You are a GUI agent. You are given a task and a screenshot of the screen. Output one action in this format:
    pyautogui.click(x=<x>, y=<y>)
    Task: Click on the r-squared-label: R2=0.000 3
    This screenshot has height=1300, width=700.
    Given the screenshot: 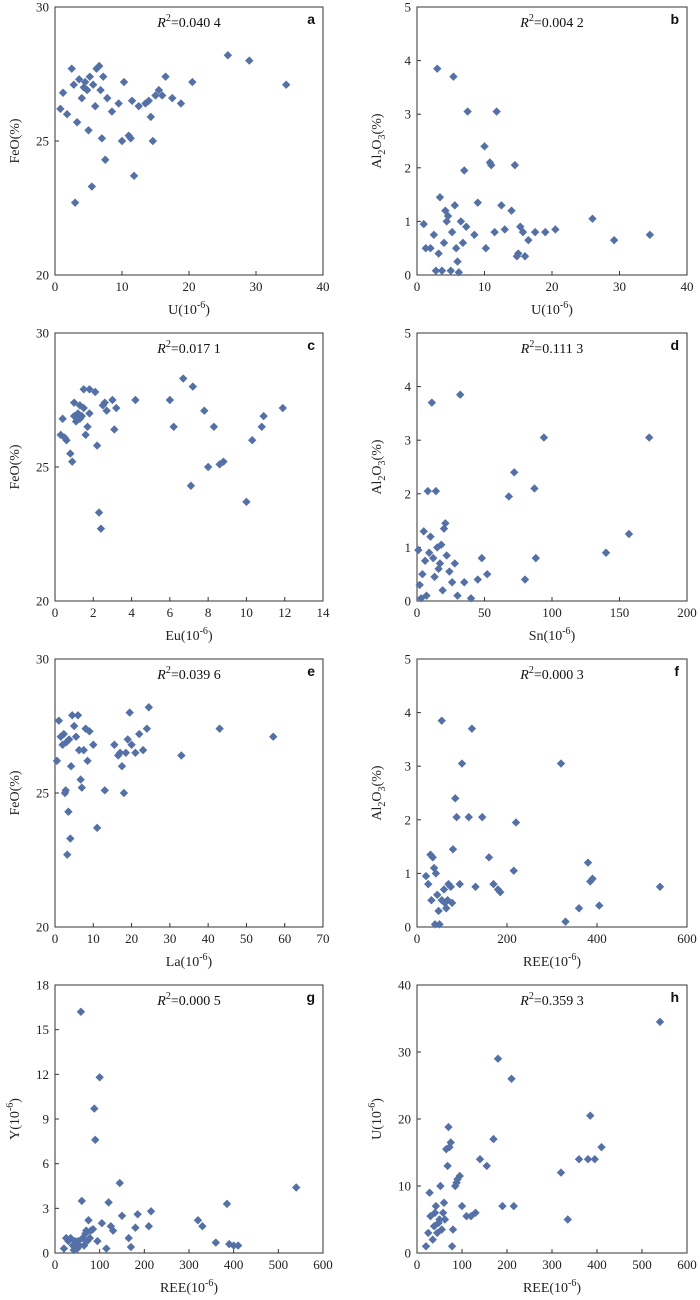 What is the action you would take?
    pyautogui.click(x=551, y=674)
    